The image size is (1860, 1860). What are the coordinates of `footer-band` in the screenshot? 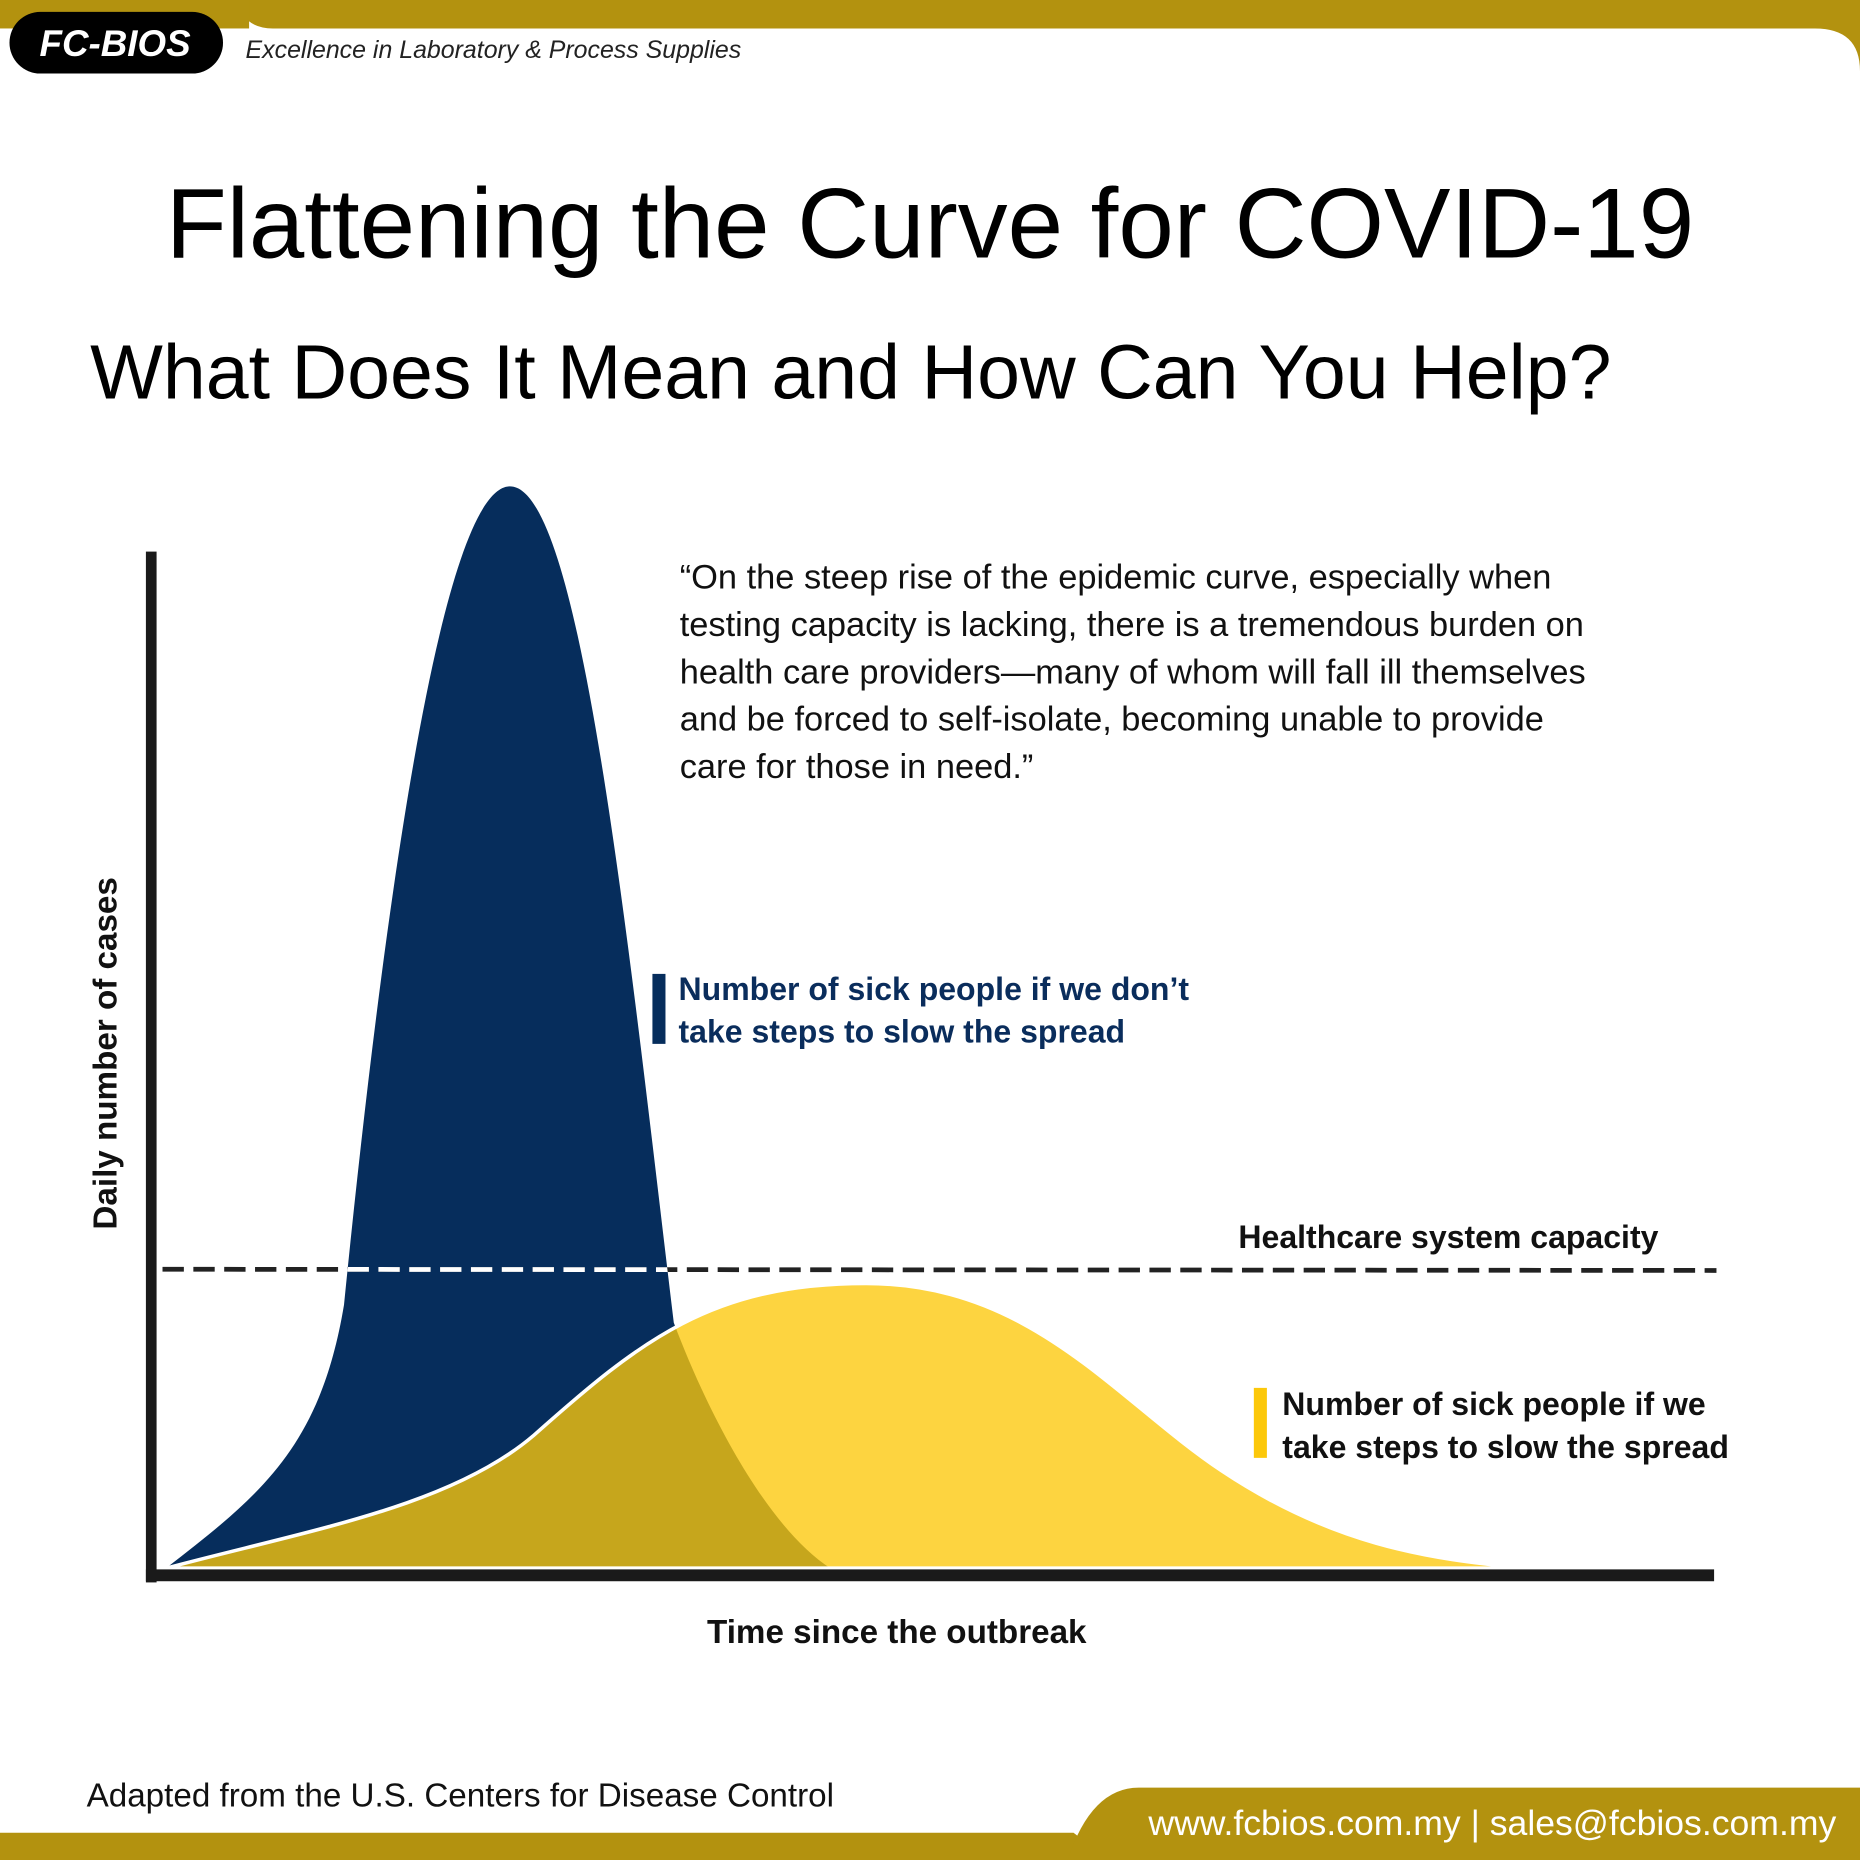 It's located at (555, 1846).